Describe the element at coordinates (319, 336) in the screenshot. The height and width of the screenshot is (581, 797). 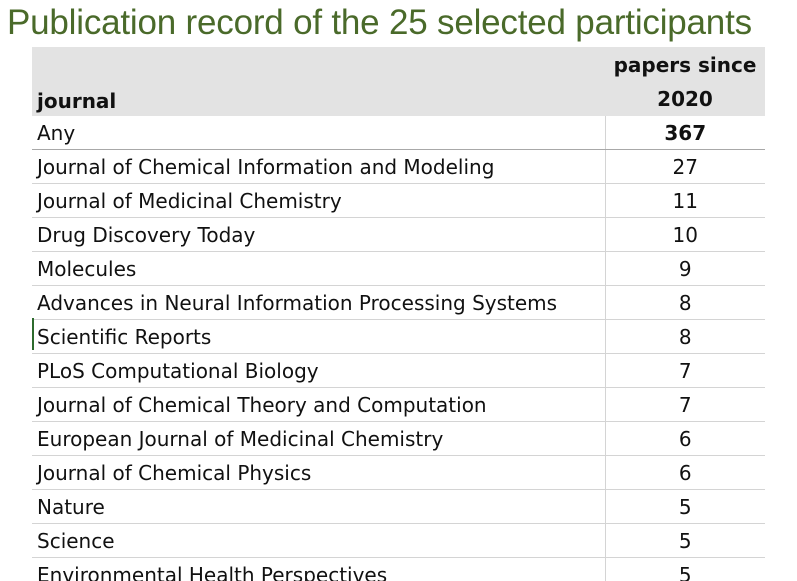
I see `journal-cell: Scientific Reports` at that location.